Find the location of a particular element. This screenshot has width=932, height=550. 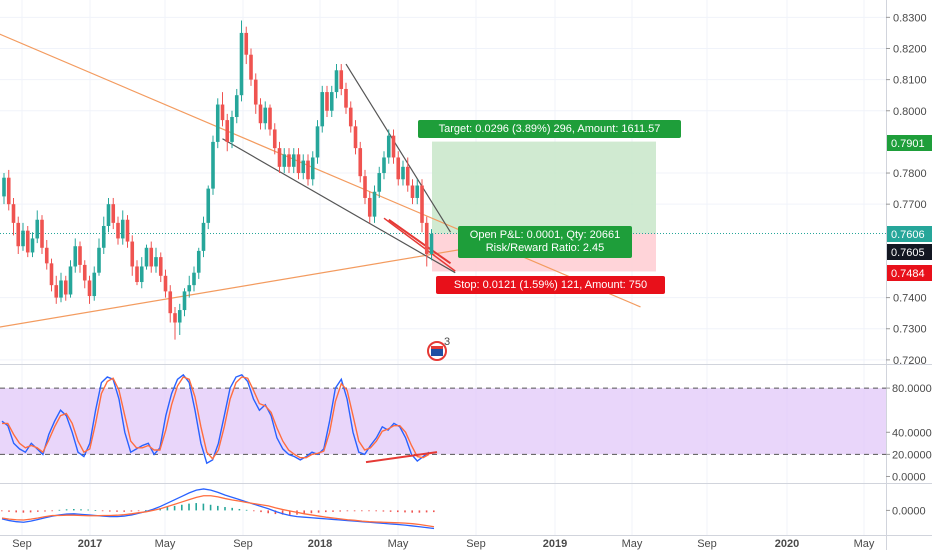

stochastic-tick-label: 40.0000 is located at coordinates (912, 433).